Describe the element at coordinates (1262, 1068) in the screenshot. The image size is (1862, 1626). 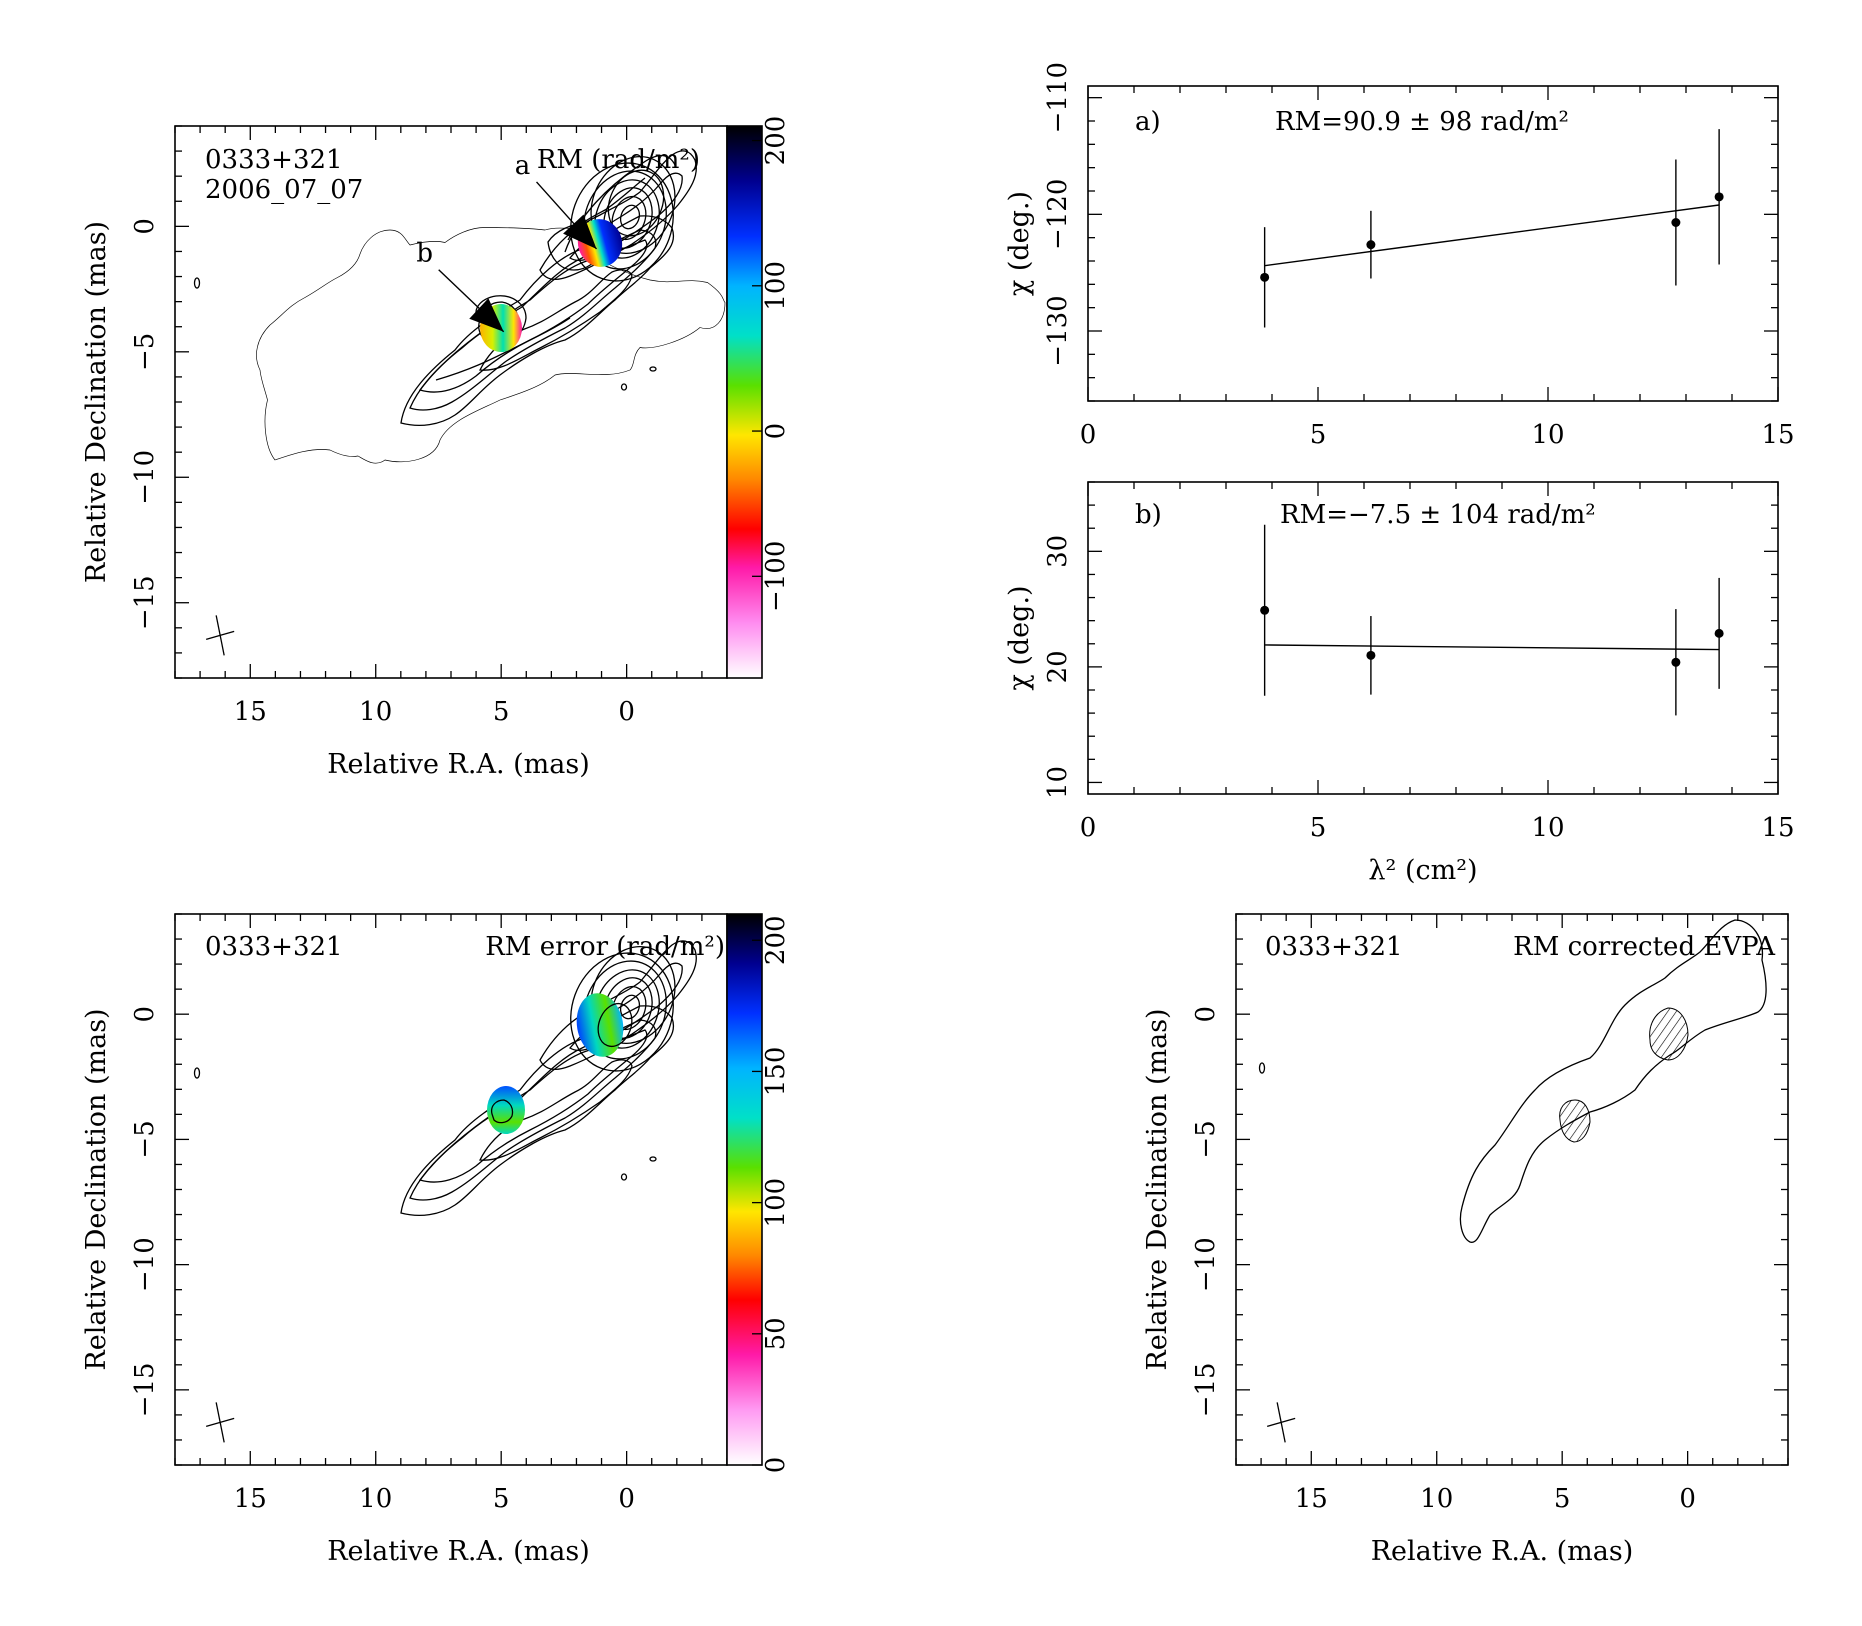
I see `evpa-small-contour` at that location.